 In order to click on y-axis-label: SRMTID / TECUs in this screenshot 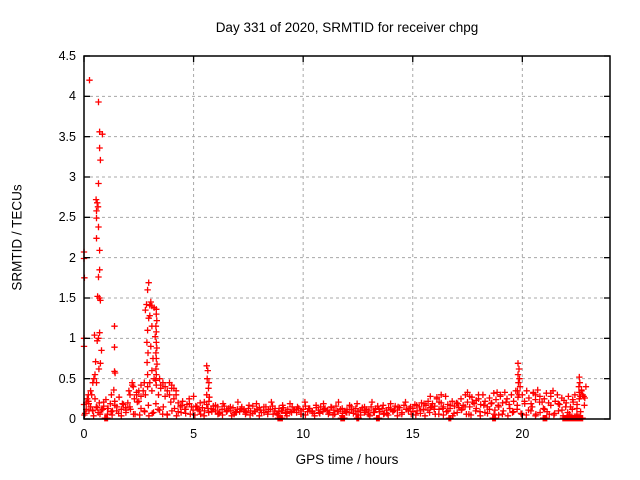, I will do `click(17, 237)`.